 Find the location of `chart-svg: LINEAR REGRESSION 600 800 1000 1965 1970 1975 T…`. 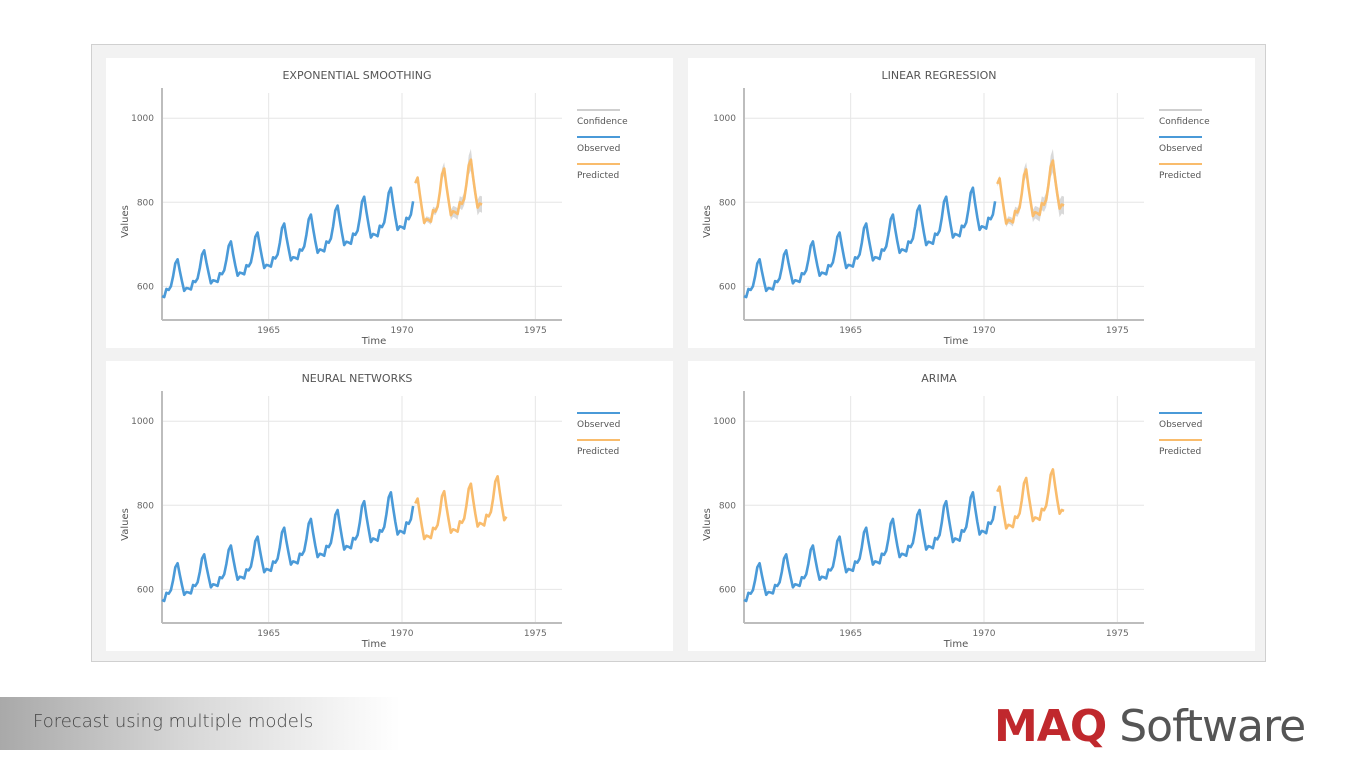

chart-svg: LINEAR REGRESSION 600 800 1000 1965 1970 1975 T… is located at coordinates (956, 208).